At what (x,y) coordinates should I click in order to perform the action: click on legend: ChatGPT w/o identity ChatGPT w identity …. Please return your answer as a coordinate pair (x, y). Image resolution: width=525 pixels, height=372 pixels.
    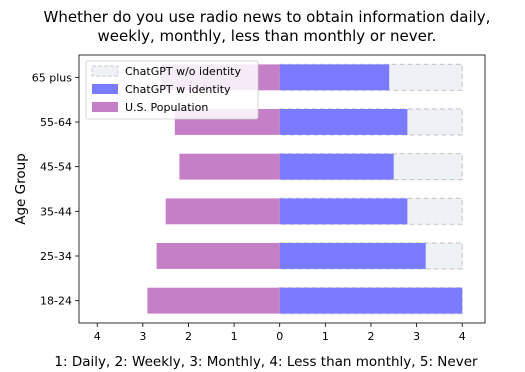
    Looking at the image, I should click on (172, 90).